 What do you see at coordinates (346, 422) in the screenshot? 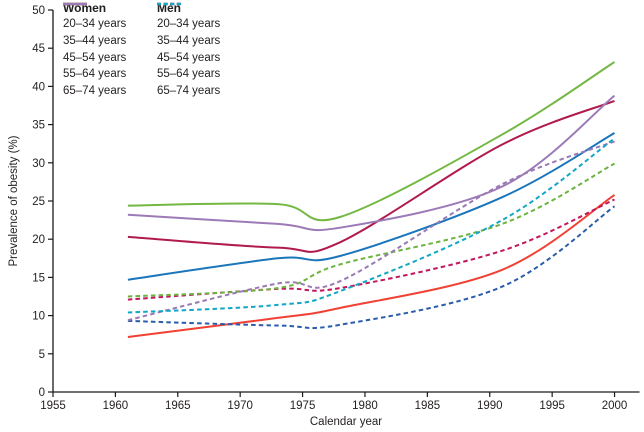
I see `x-axis-title: Calendar year` at bounding box center [346, 422].